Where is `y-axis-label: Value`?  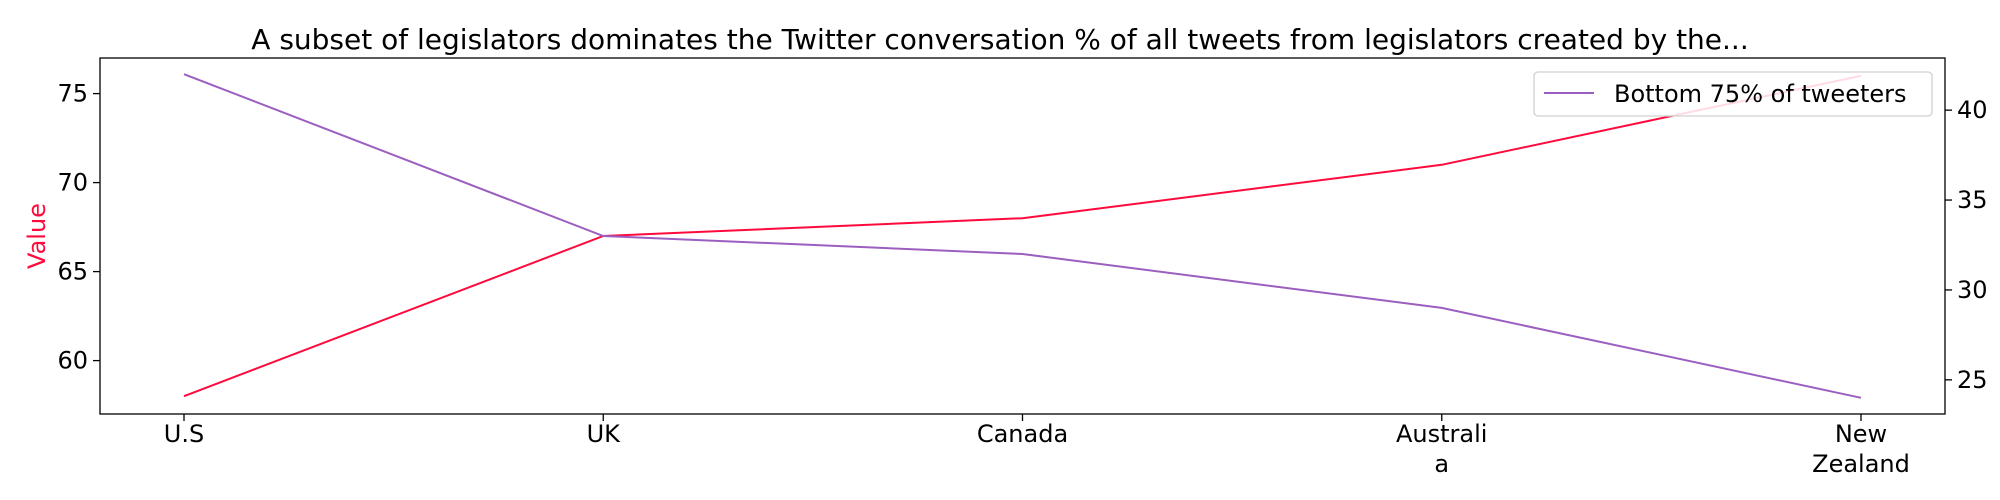 y-axis-label: Value is located at coordinates (37, 236).